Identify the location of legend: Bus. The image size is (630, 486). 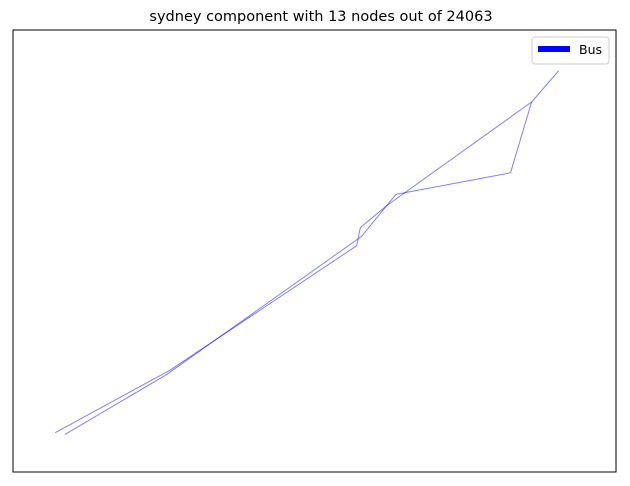
(570, 50).